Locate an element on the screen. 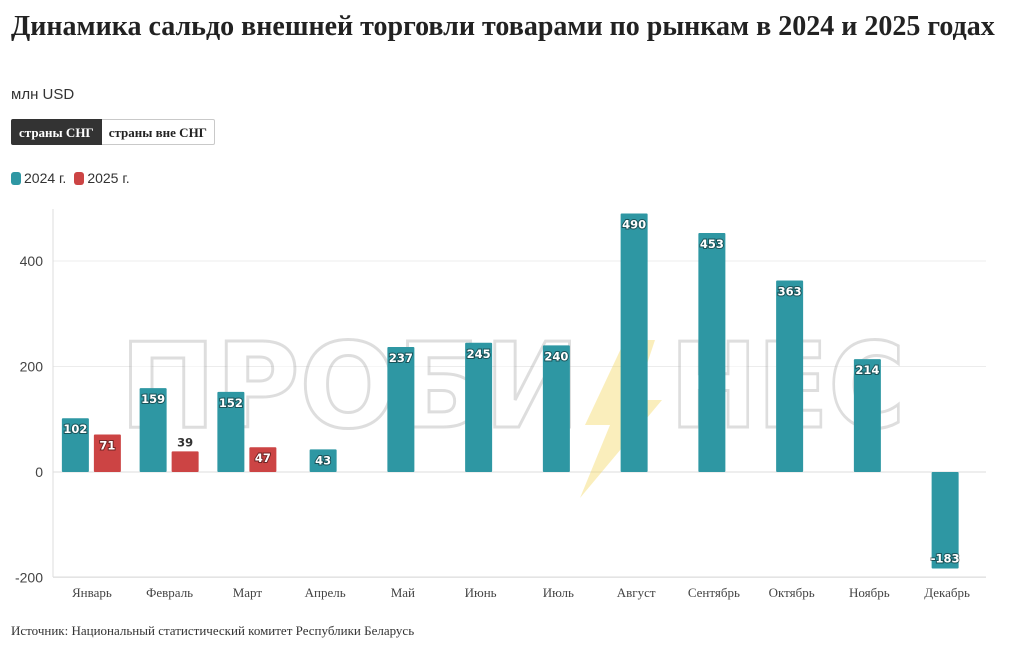  chart-subtitle: млн USD is located at coordinates (43, 94).